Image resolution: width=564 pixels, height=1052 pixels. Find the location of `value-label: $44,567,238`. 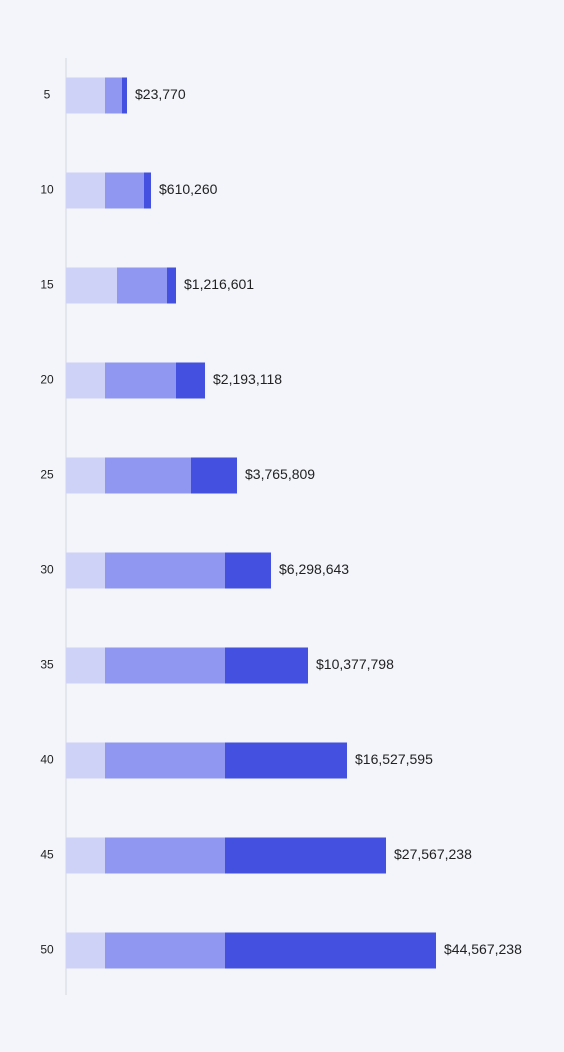

value-label: $44,567,238 is located at coordinates (483, 949).